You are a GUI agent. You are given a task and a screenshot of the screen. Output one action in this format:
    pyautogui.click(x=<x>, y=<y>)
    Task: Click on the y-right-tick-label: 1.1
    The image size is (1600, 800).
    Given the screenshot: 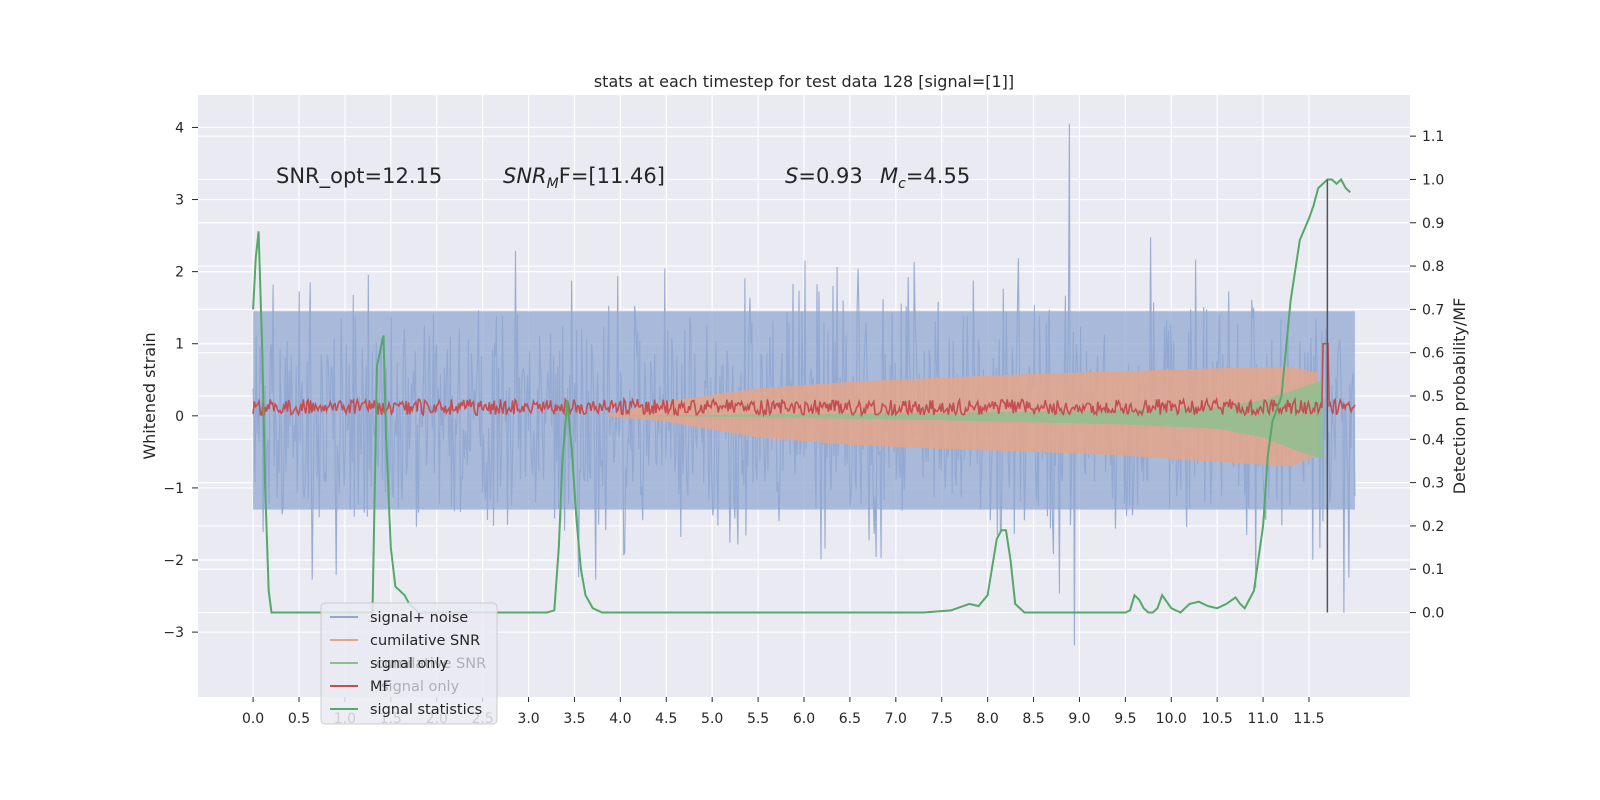 What is the action you would take?
    pyautogui.click(x=1433, y=137)
    